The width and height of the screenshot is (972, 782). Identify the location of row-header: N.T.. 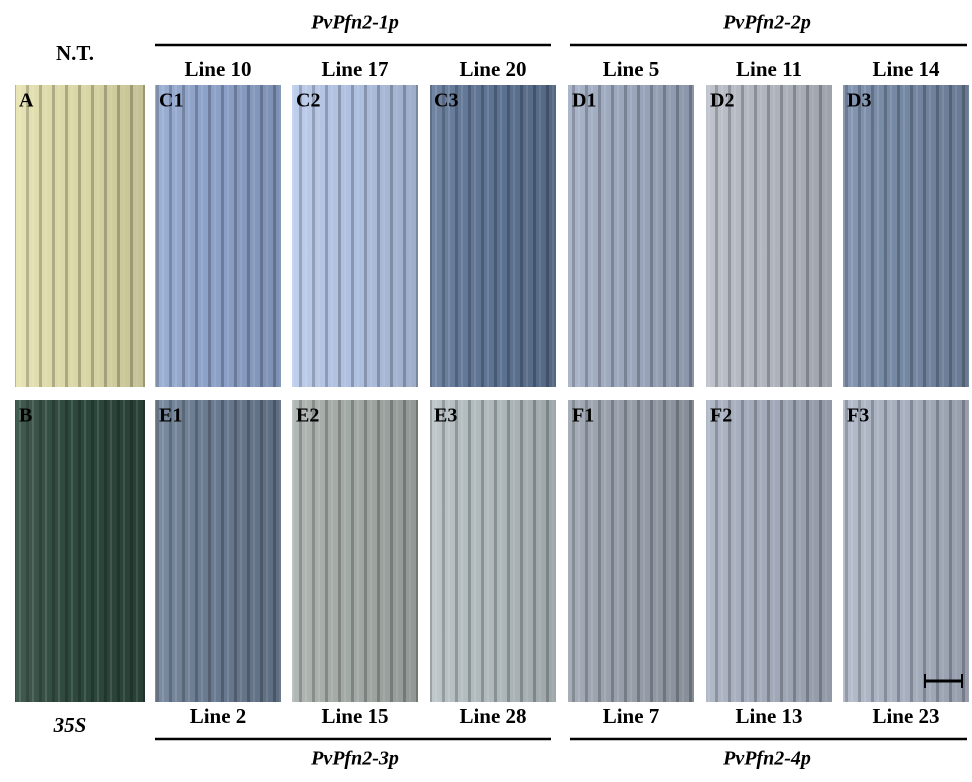
(75, 53).